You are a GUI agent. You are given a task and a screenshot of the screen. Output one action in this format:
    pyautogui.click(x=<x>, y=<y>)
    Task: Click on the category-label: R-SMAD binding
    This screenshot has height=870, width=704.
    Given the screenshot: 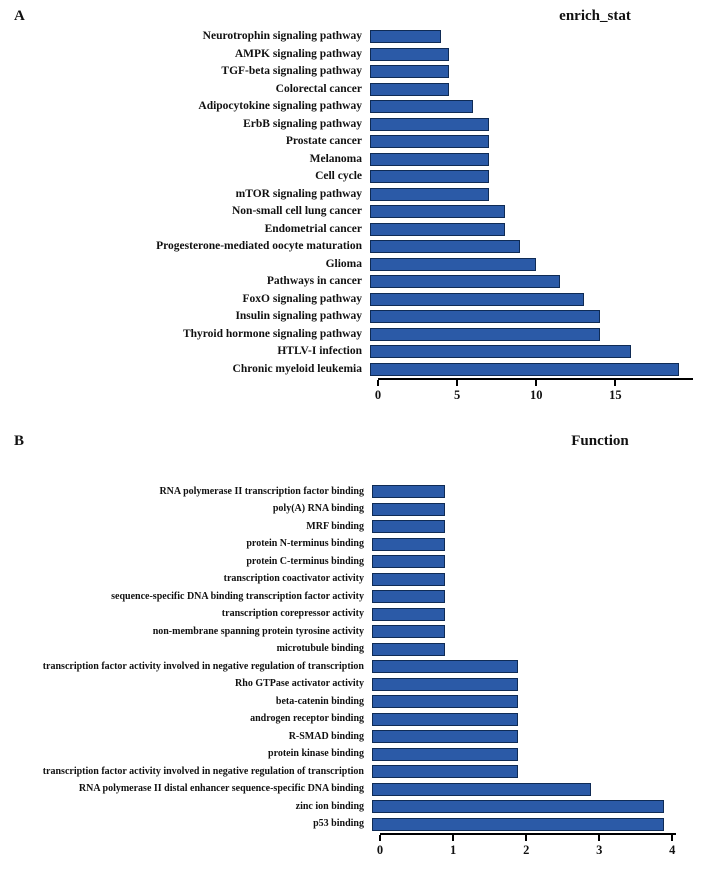 What is the action you would take?
    pyautogui.click(x=326, y=736)
    